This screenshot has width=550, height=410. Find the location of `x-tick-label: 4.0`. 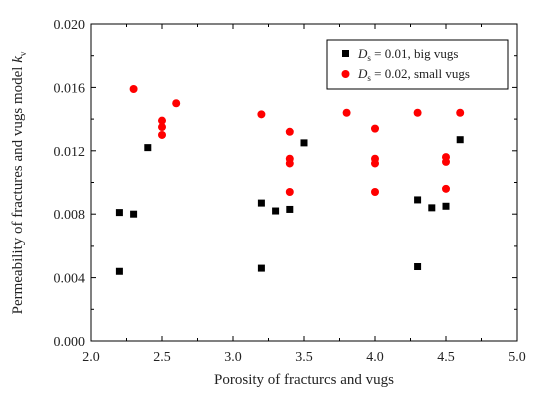

x-tick-label: 4.0 is located at coordinates (375, 357).